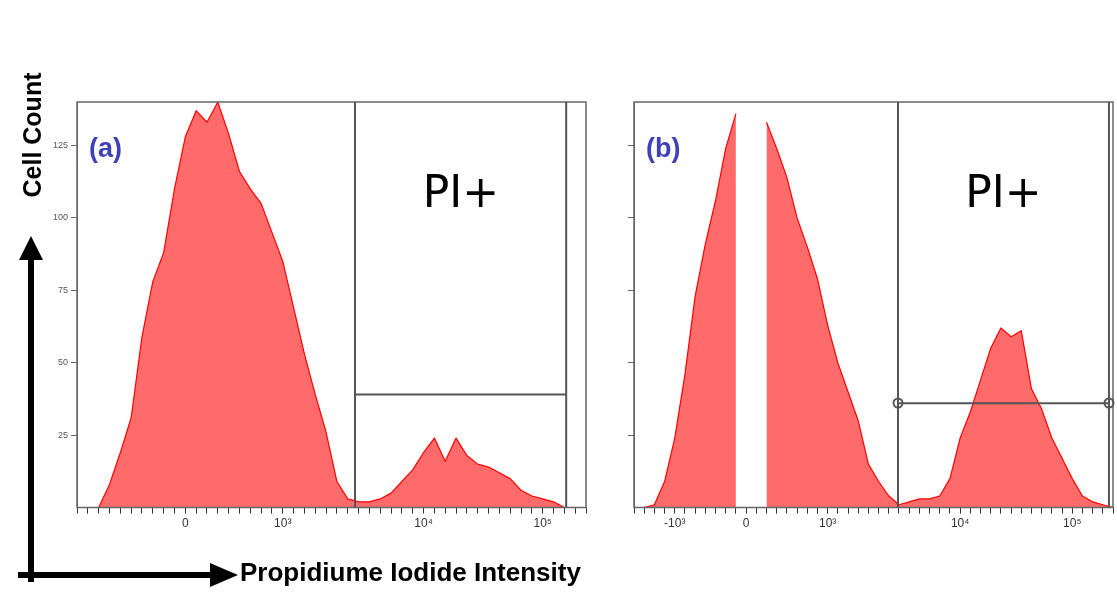  Describe the element at coordinates (32, 135) in the screenshot. I see `y-axis-title: Cell Count` at that location.